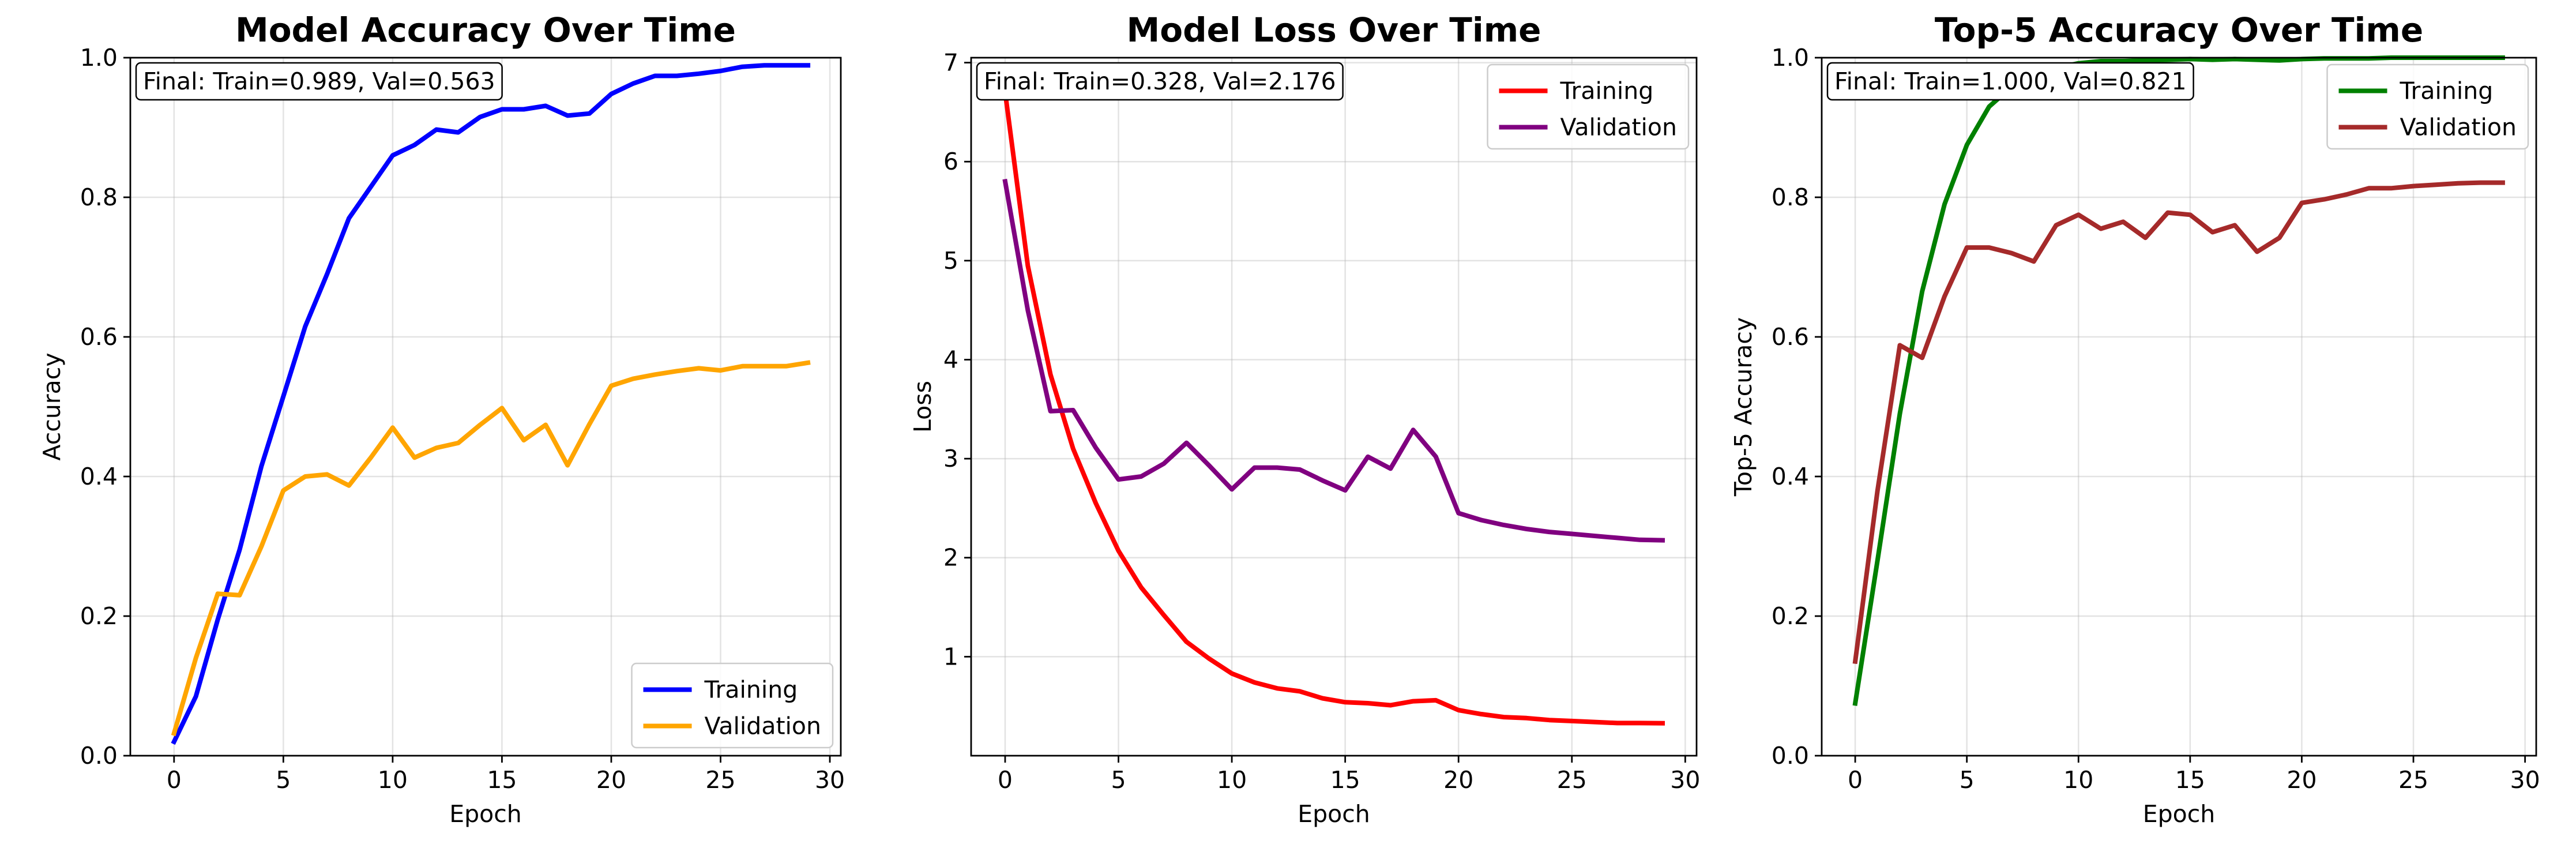 This screenshot has height=848, width=2576. I want to click on y-tick-label: 6, so click(950, 161).